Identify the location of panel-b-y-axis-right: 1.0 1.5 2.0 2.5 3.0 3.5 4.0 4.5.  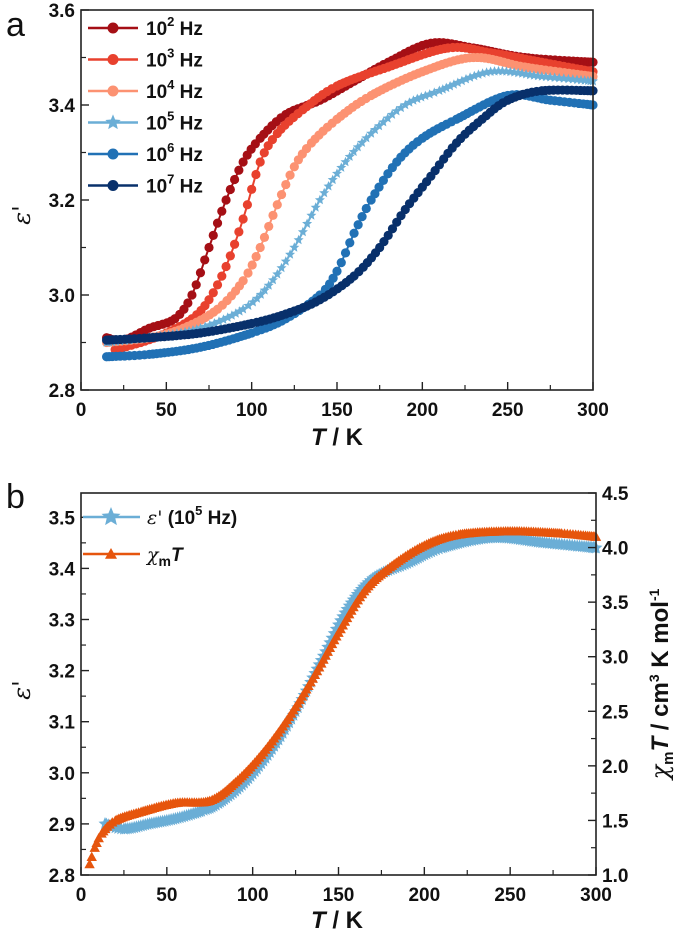
(608, 685).